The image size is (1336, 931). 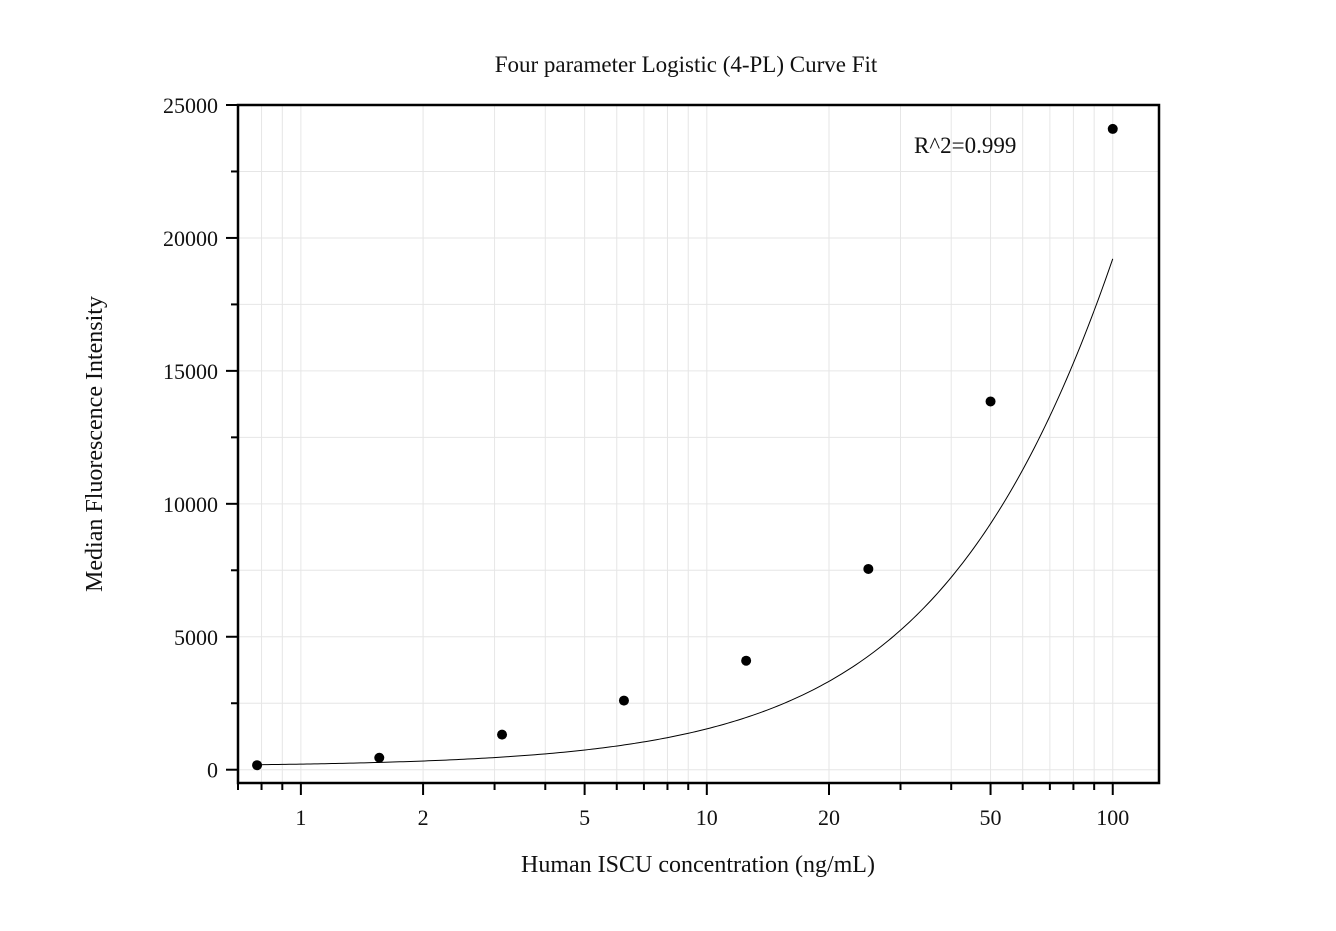 I want to click on chart-title: Four parameter Logistic (4-PL) Curve Fit, so click(x=686, y=64).